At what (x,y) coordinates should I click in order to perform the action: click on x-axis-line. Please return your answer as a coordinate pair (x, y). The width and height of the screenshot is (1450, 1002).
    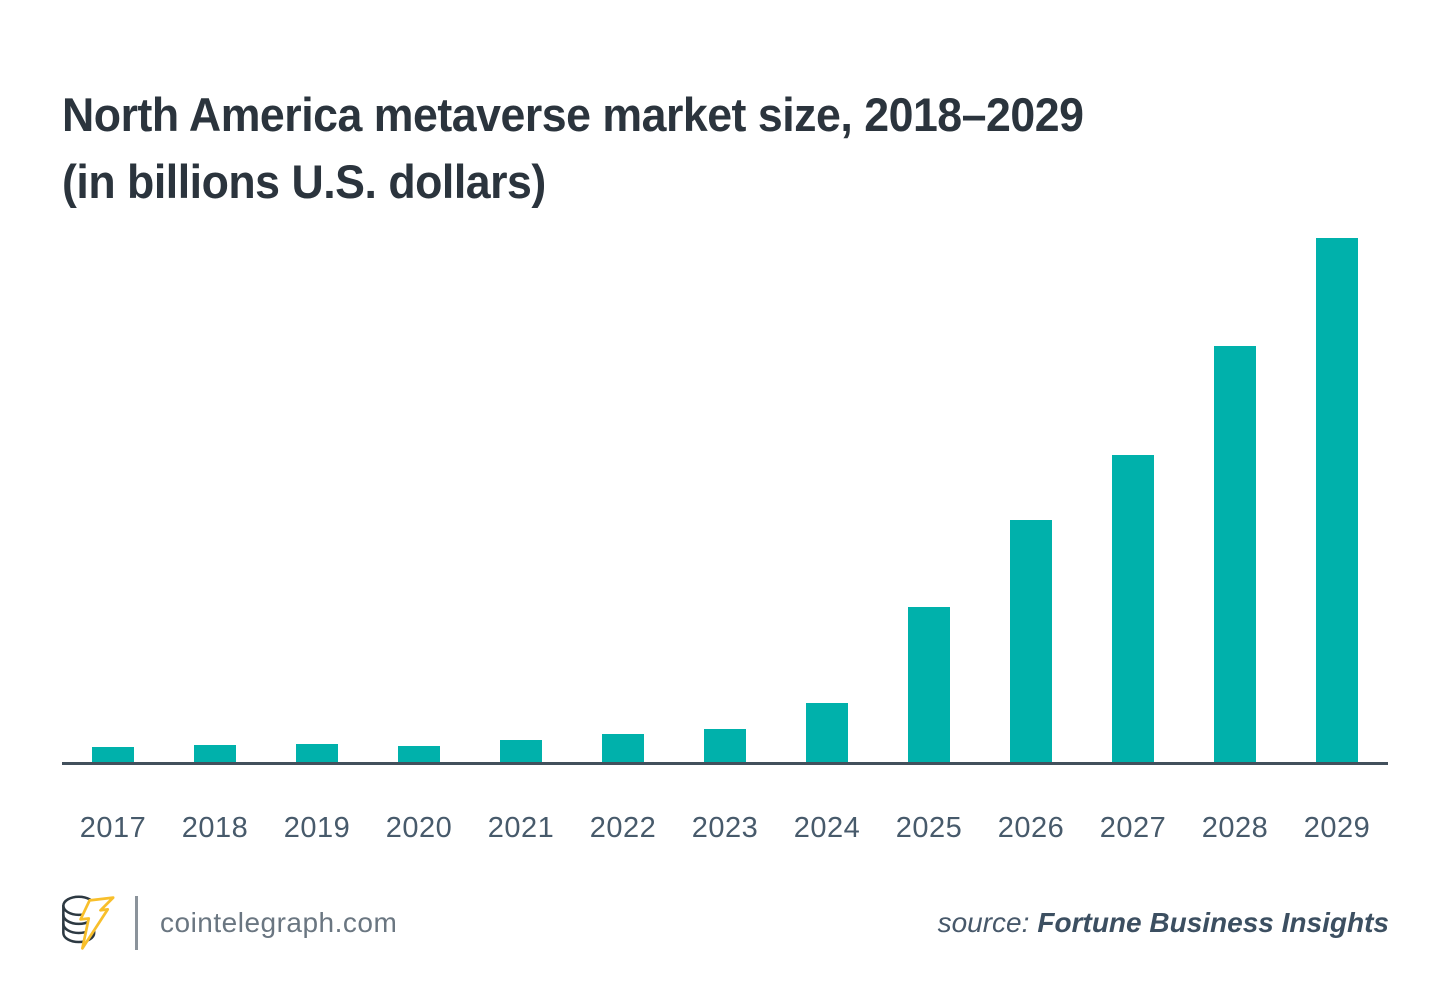
    Looking at the image, I should click on (725, 763).